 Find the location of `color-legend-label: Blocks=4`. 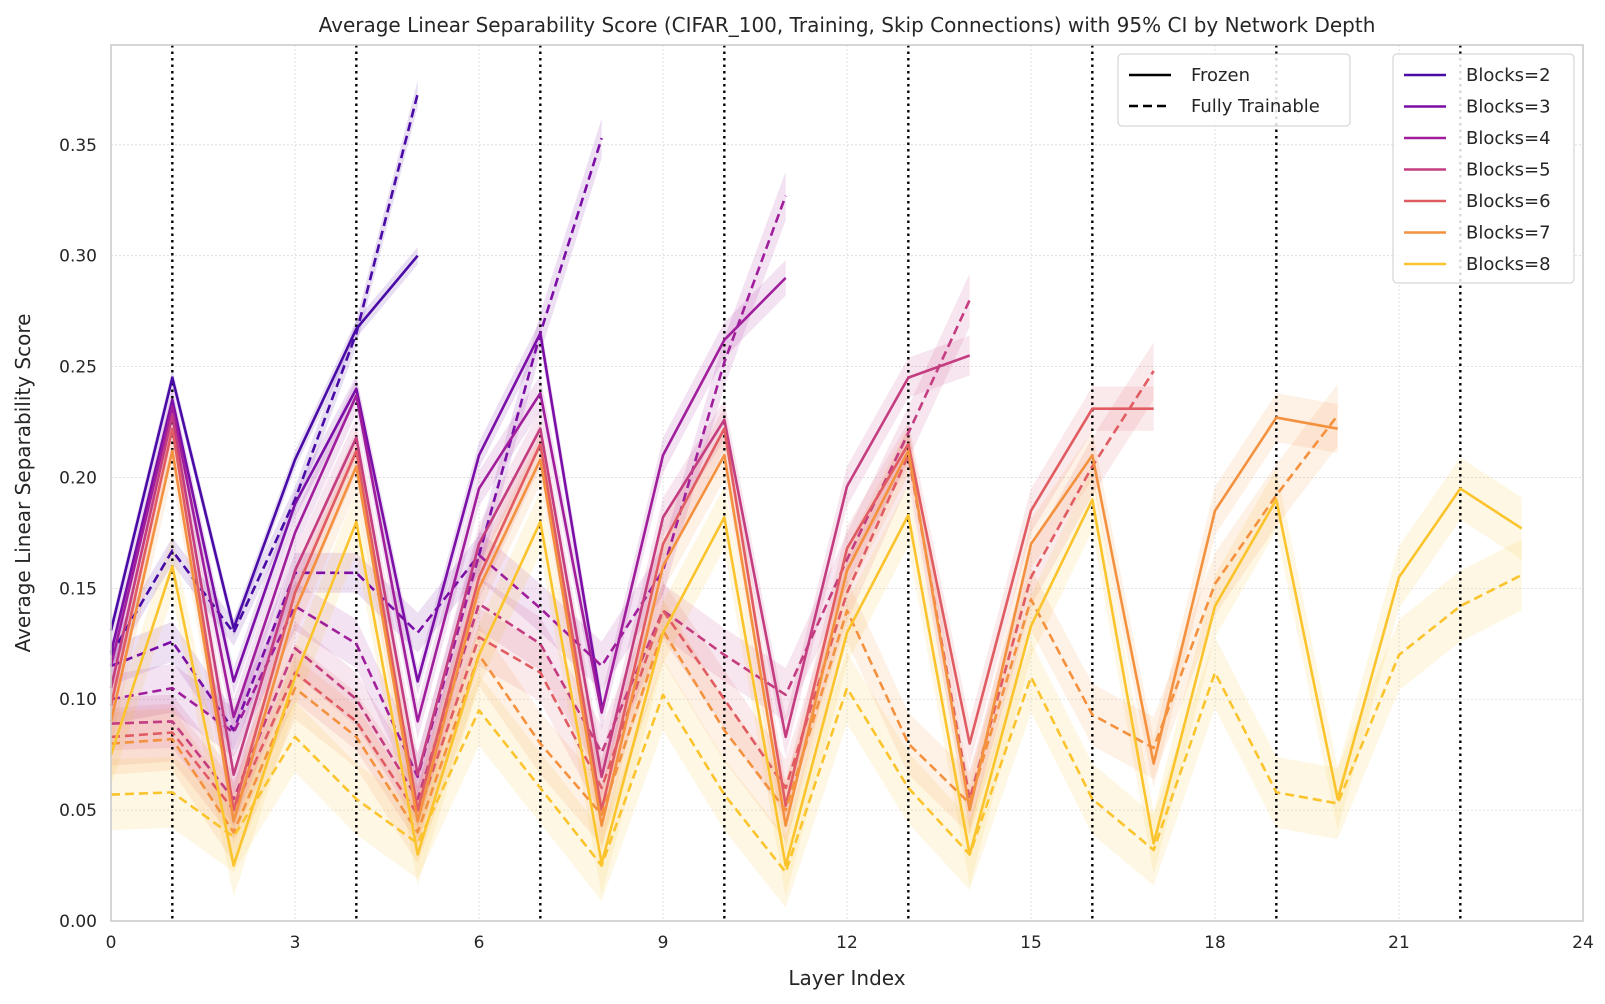

color-legend-label: Blocks=4 is located at coordinates (1508, 138).